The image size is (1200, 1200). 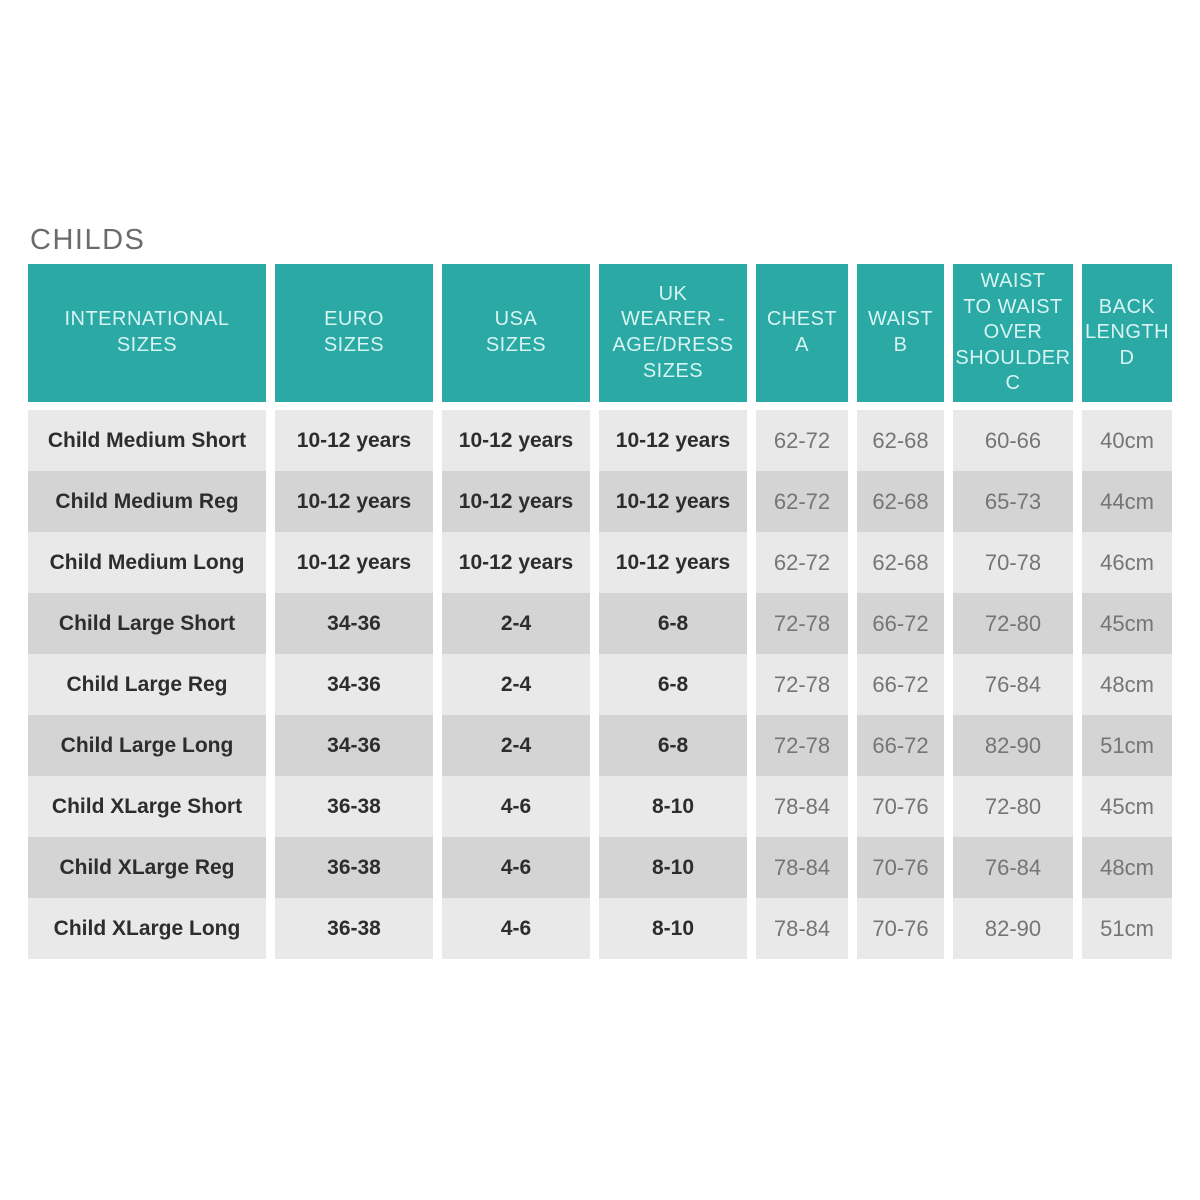 I want to click on cell-international-sizes: Child Medium Short, so click(x=147, y=440).